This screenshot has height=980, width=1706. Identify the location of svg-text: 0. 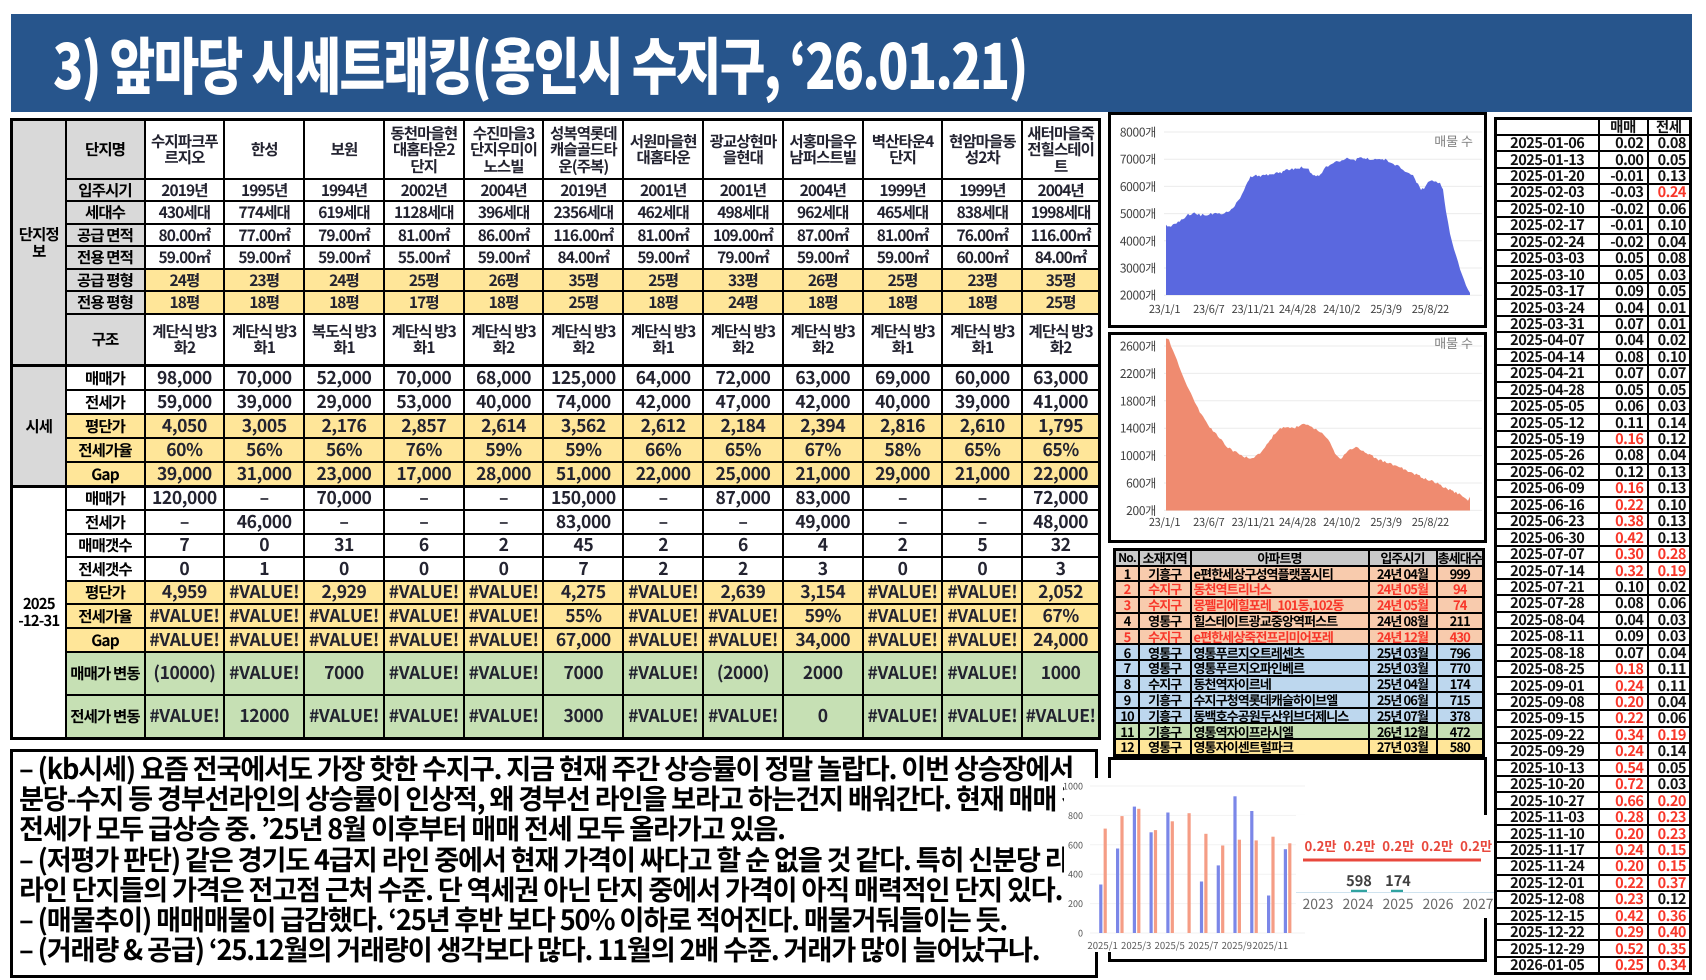
(1080, 933).